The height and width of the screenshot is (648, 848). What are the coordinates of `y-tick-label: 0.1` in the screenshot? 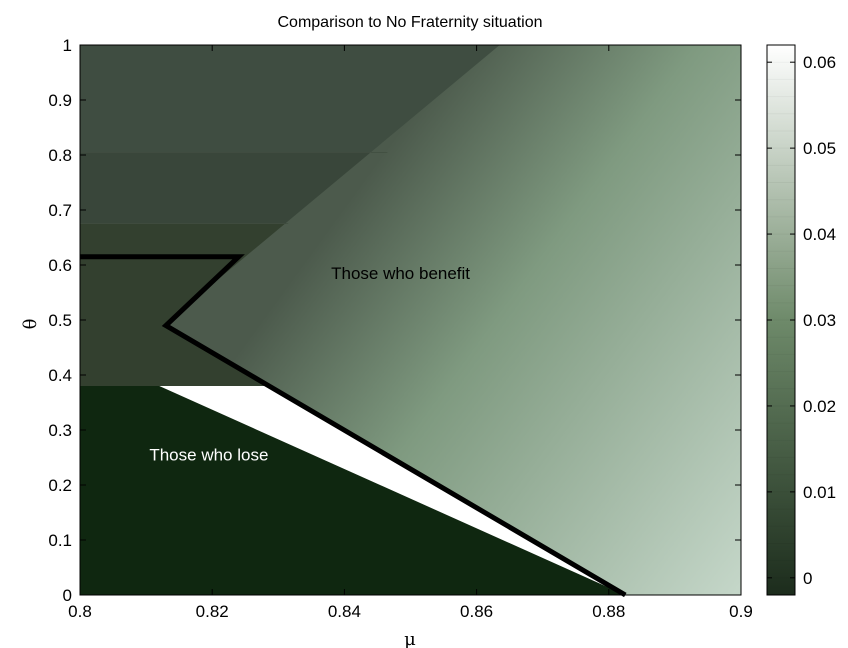 It's located at (60, 540).